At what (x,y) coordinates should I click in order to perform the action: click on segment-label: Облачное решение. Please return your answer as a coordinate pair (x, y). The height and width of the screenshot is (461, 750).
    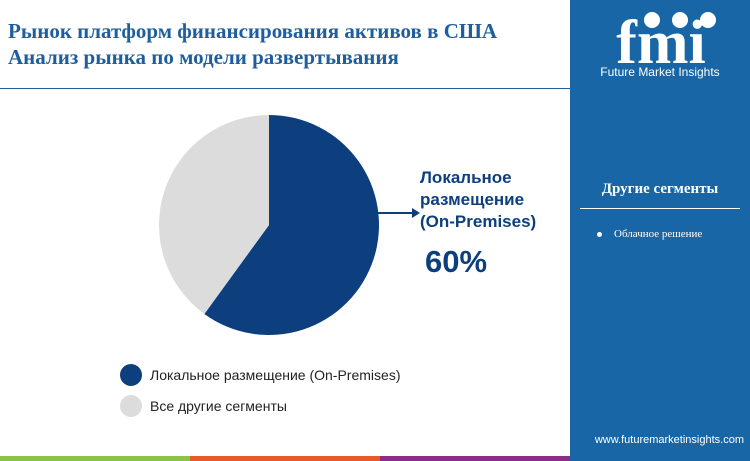
    Looking at the image, I should click on (658, 234).